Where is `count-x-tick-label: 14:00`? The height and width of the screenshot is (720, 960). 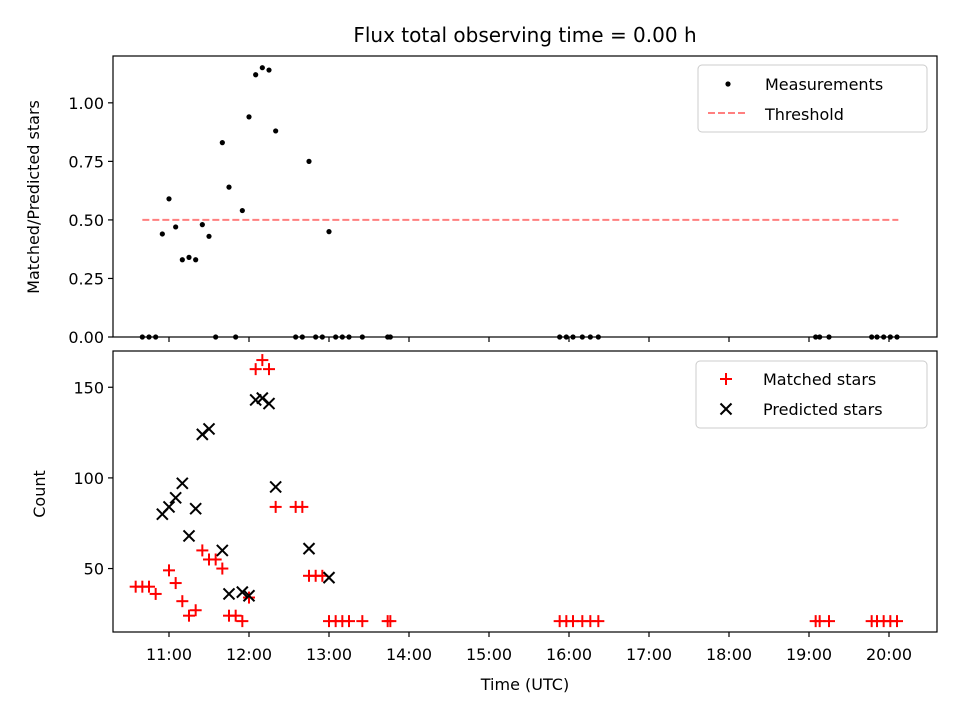
count-x-tick-label: 14:00 is located at coordinates (409, 654).